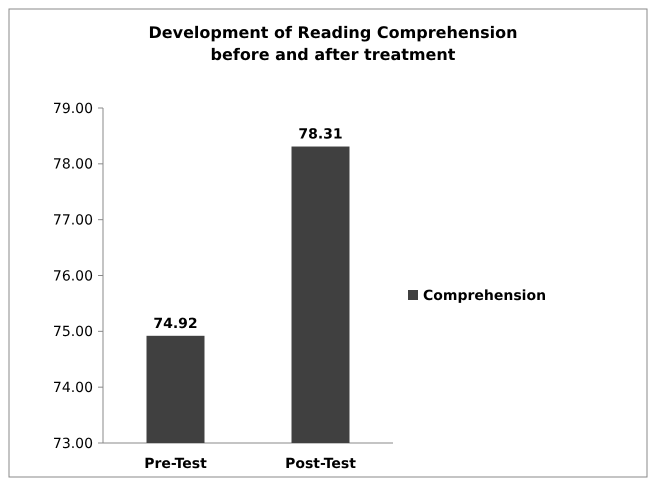  What do you see at coordinates (72, 108) in the screenshot?
I see `y-tick-label: 79.00` at bounding box center [72, 108].